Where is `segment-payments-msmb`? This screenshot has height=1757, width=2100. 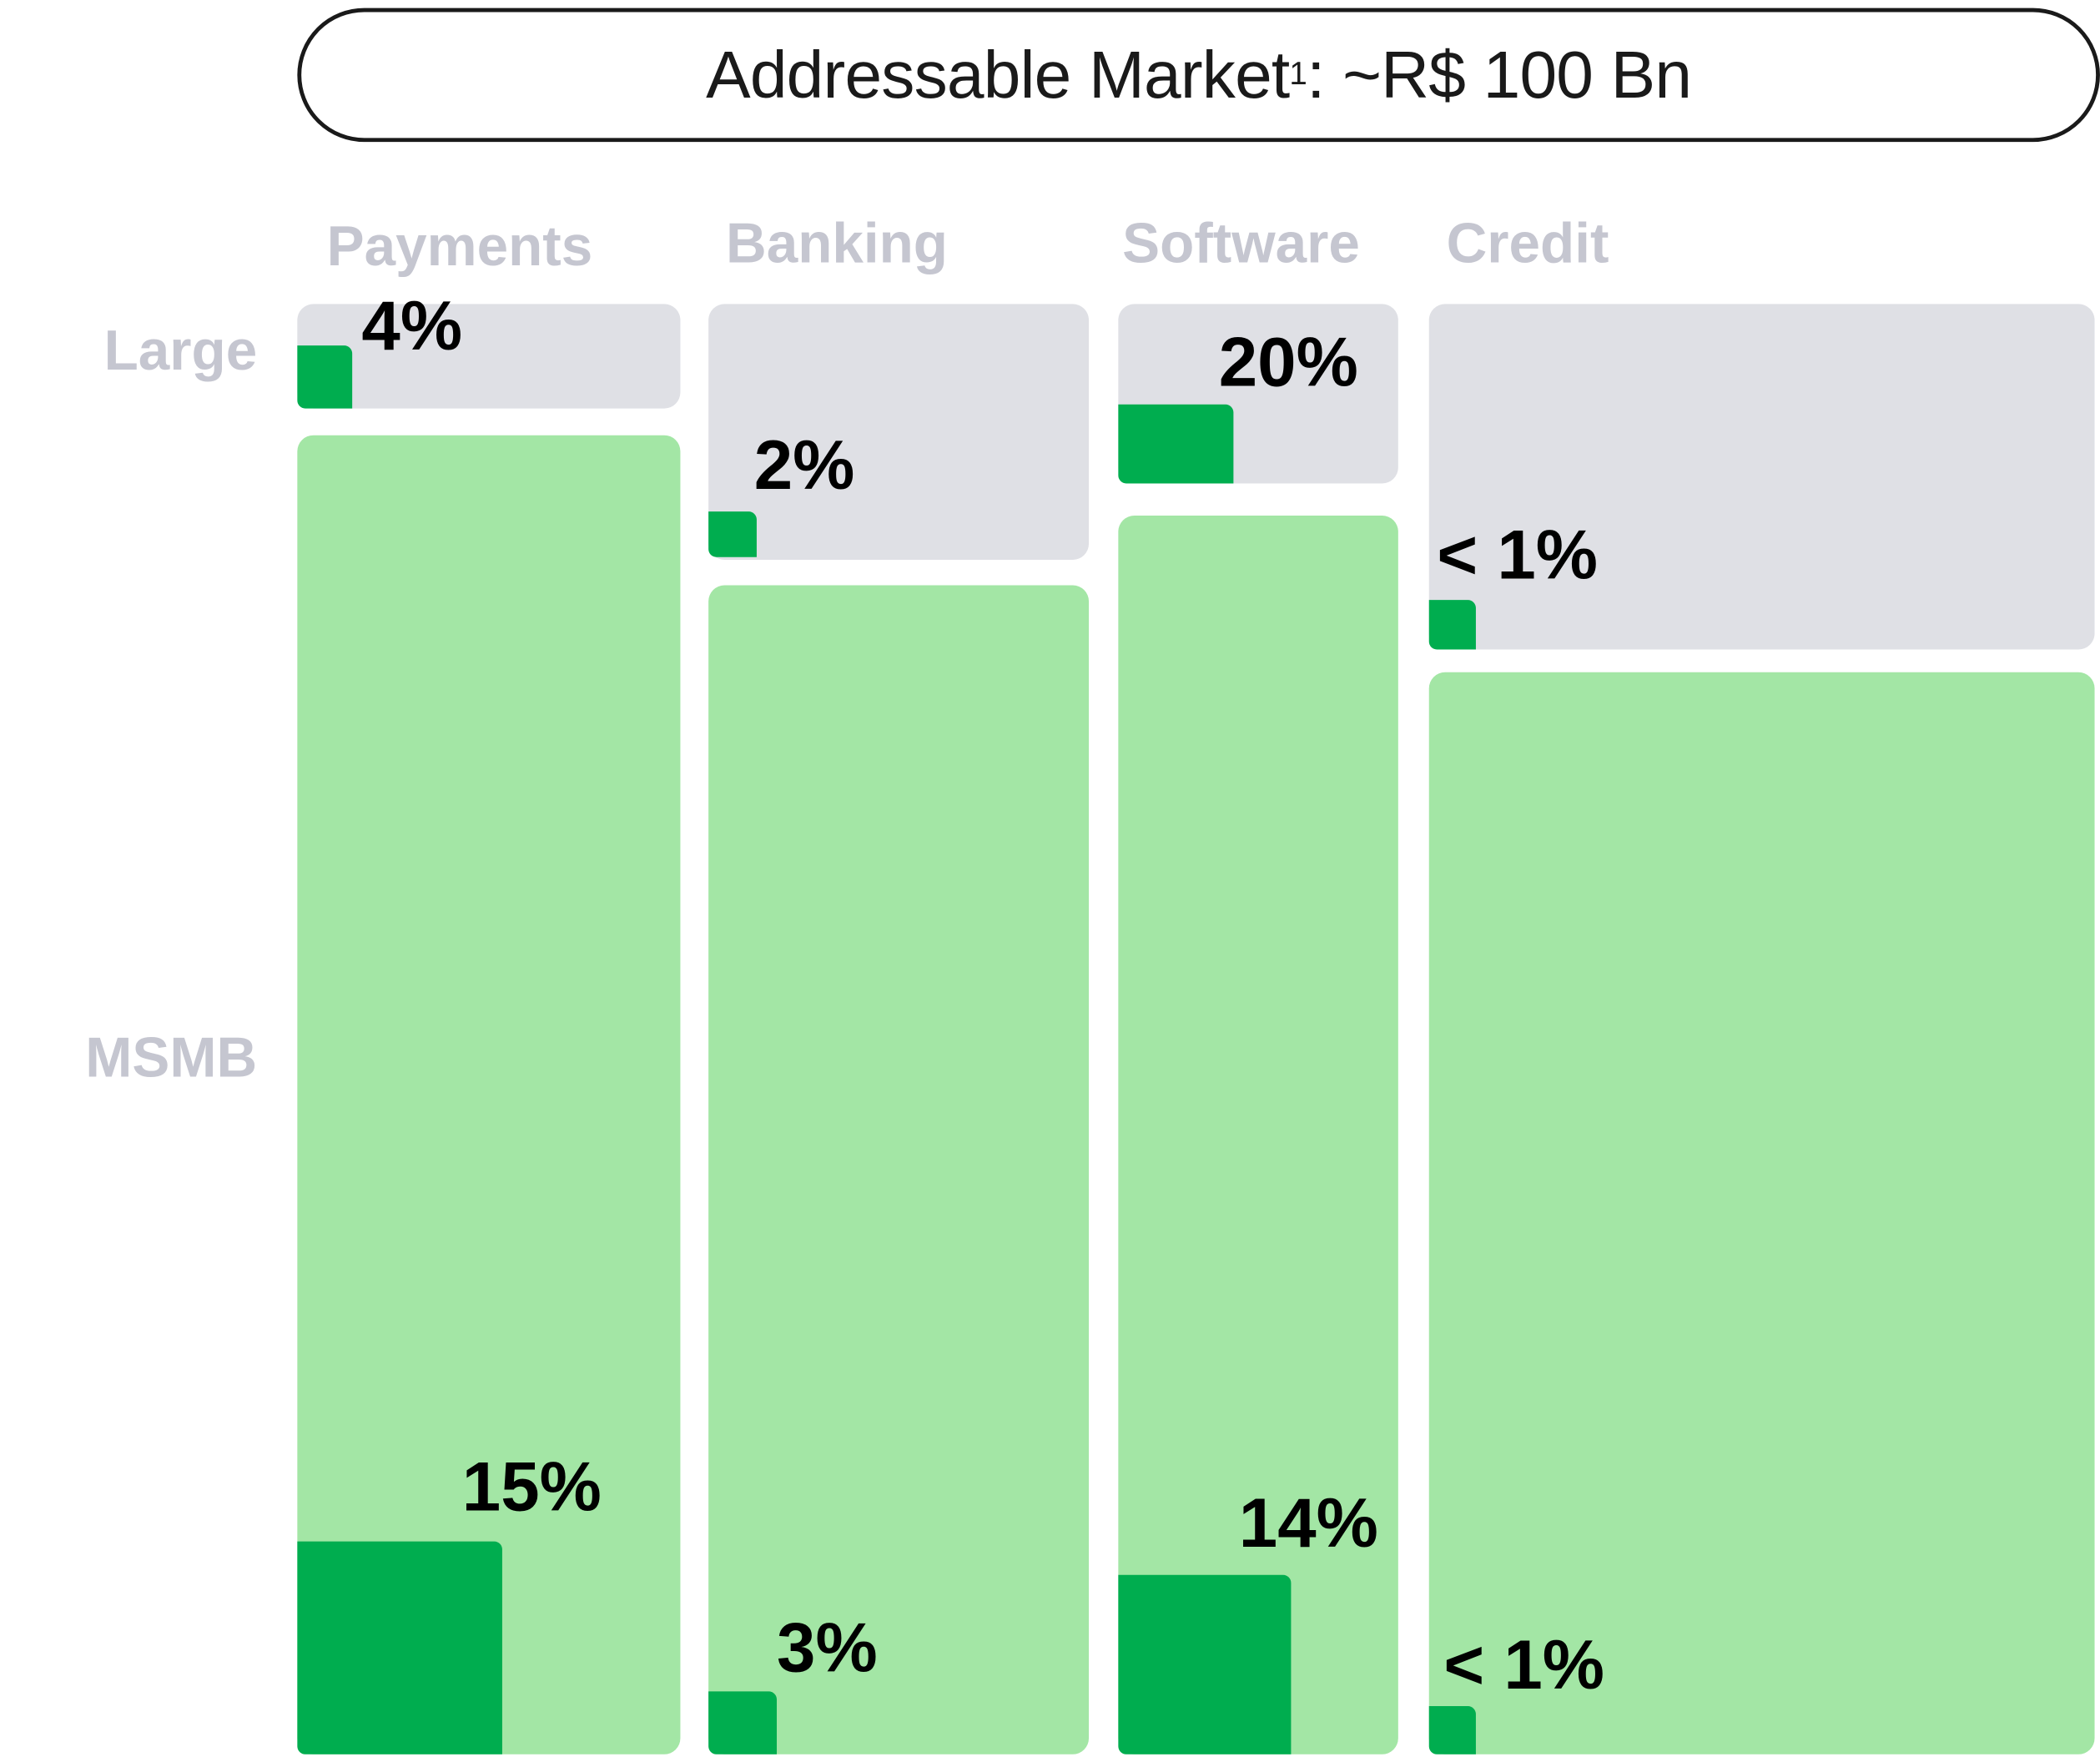
segment-payments-msmb is located at coordinates (489, 1094).